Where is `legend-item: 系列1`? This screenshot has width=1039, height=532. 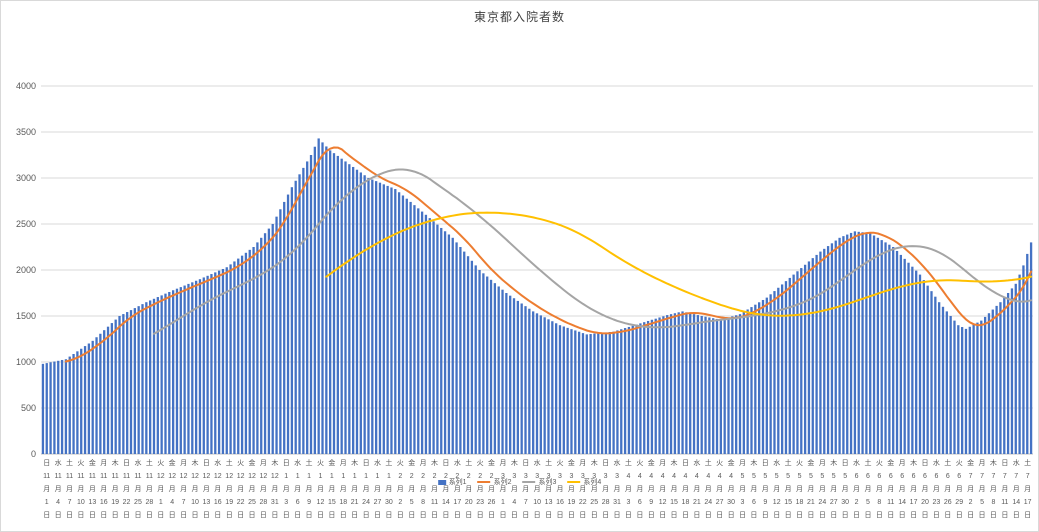 legend-item: 系列1 is located at coordinates (452, 482).